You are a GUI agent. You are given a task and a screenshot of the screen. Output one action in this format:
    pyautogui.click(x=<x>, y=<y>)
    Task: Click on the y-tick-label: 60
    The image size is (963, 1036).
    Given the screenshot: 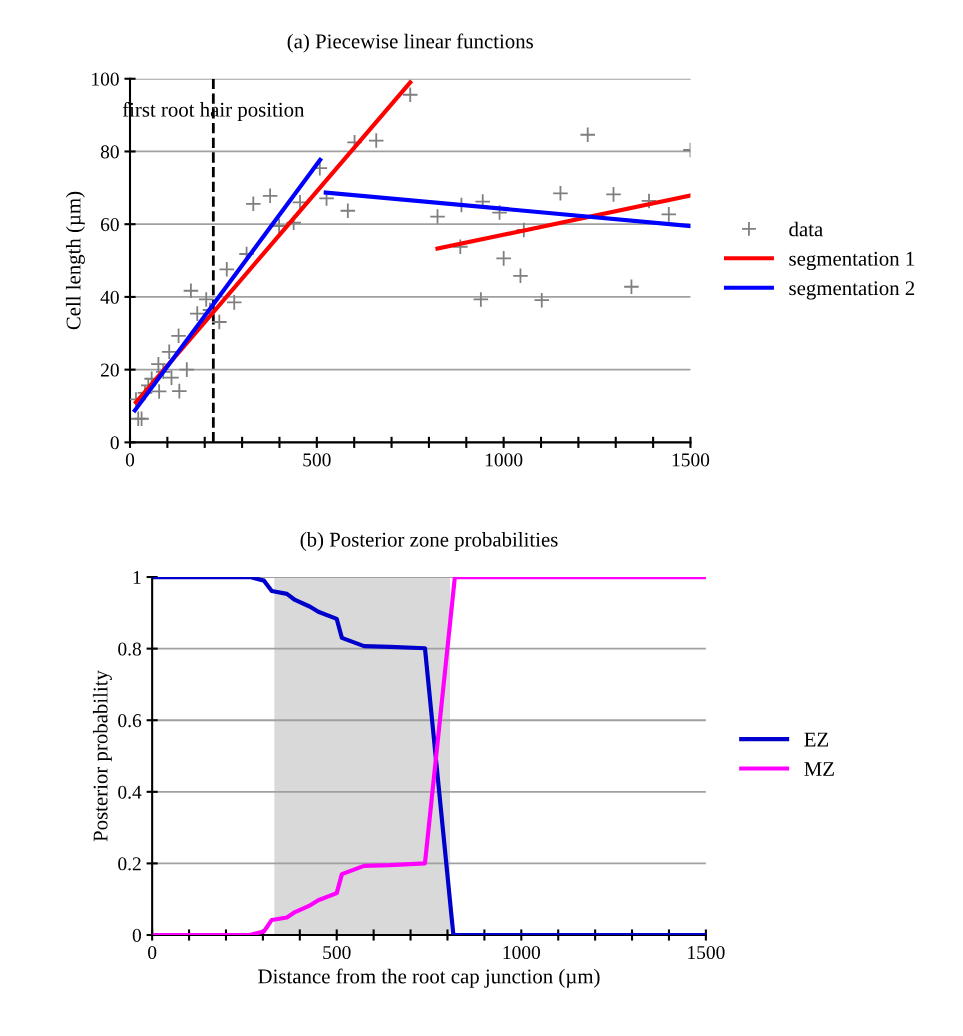 What is the action you would take?
    pyautogui.click(x=109, y=225)
    